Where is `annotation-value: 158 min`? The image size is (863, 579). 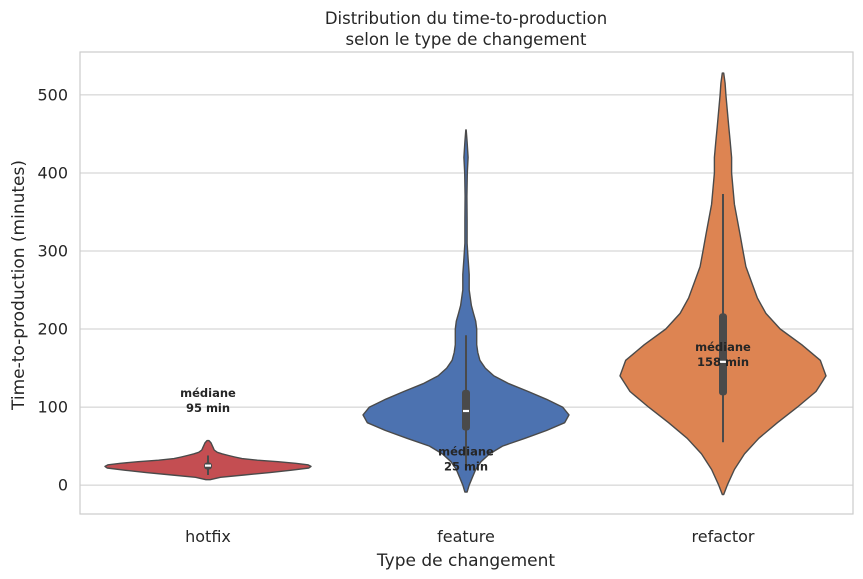 annotation-value: 158 min is located at coordinates (723, 362).